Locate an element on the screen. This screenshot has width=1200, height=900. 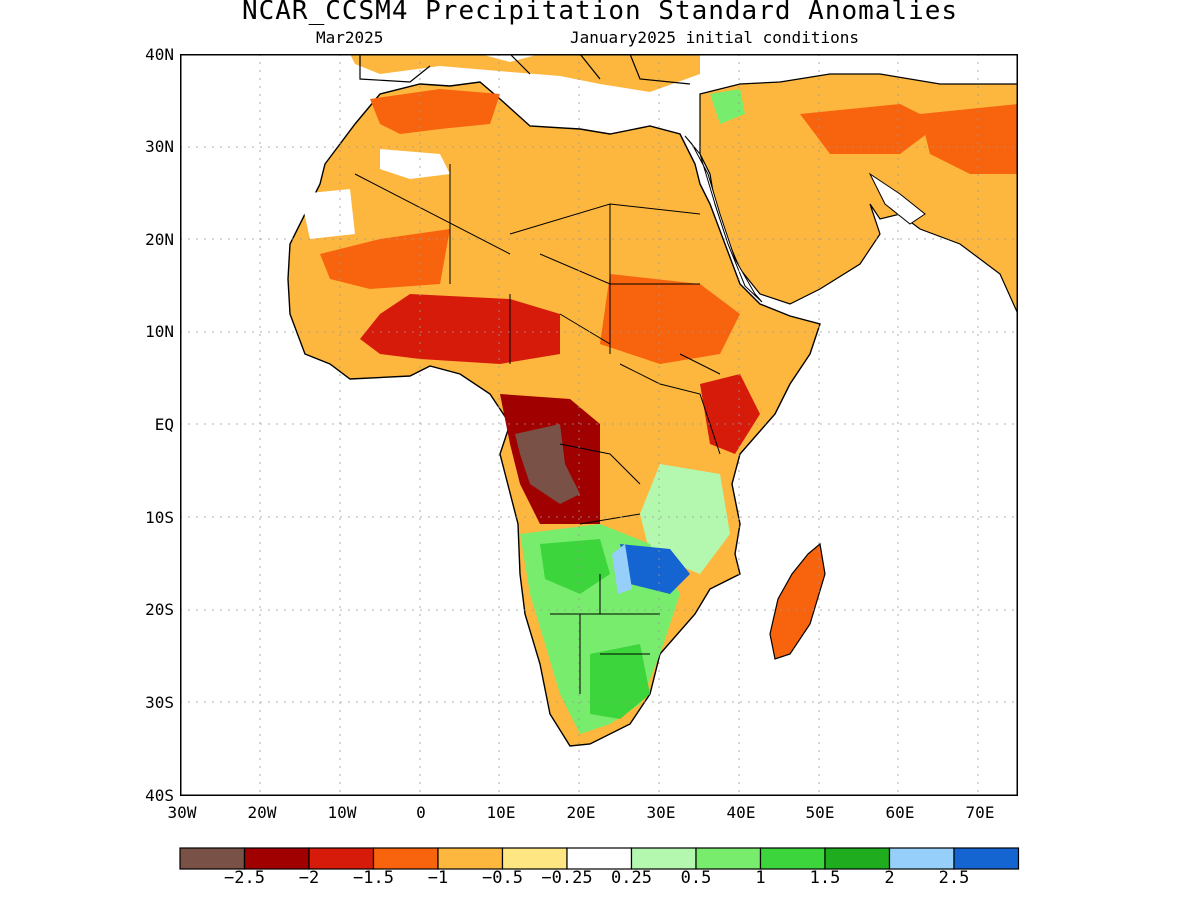
levant-green is located at coordinates (727, 106).